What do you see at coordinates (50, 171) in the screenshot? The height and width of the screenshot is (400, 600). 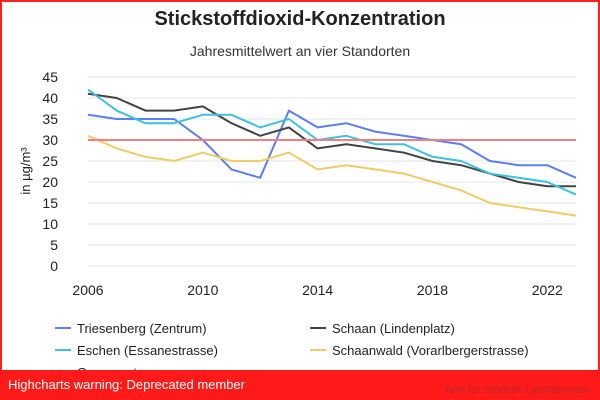 I see `y-axis: 0 5 10 15 20 25 30 35 40 45` at bounding box center [50, 171].